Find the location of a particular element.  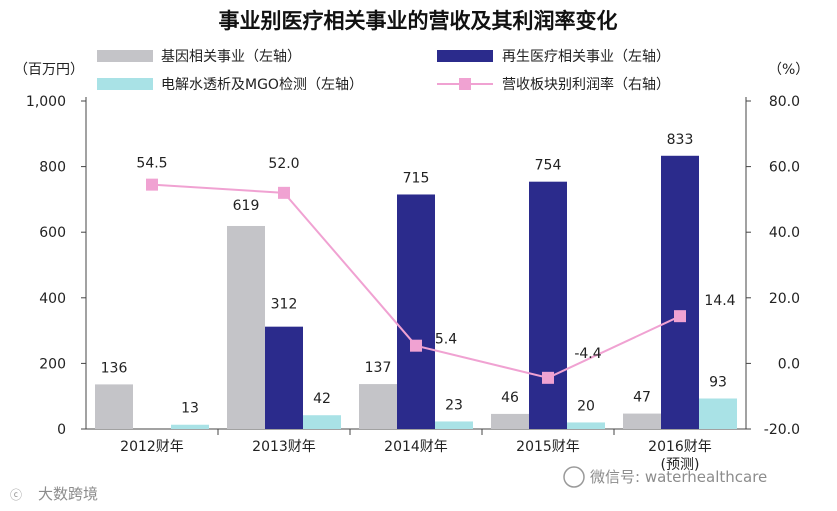

bar-data-label: 754 is located at coordinates (548, 166).